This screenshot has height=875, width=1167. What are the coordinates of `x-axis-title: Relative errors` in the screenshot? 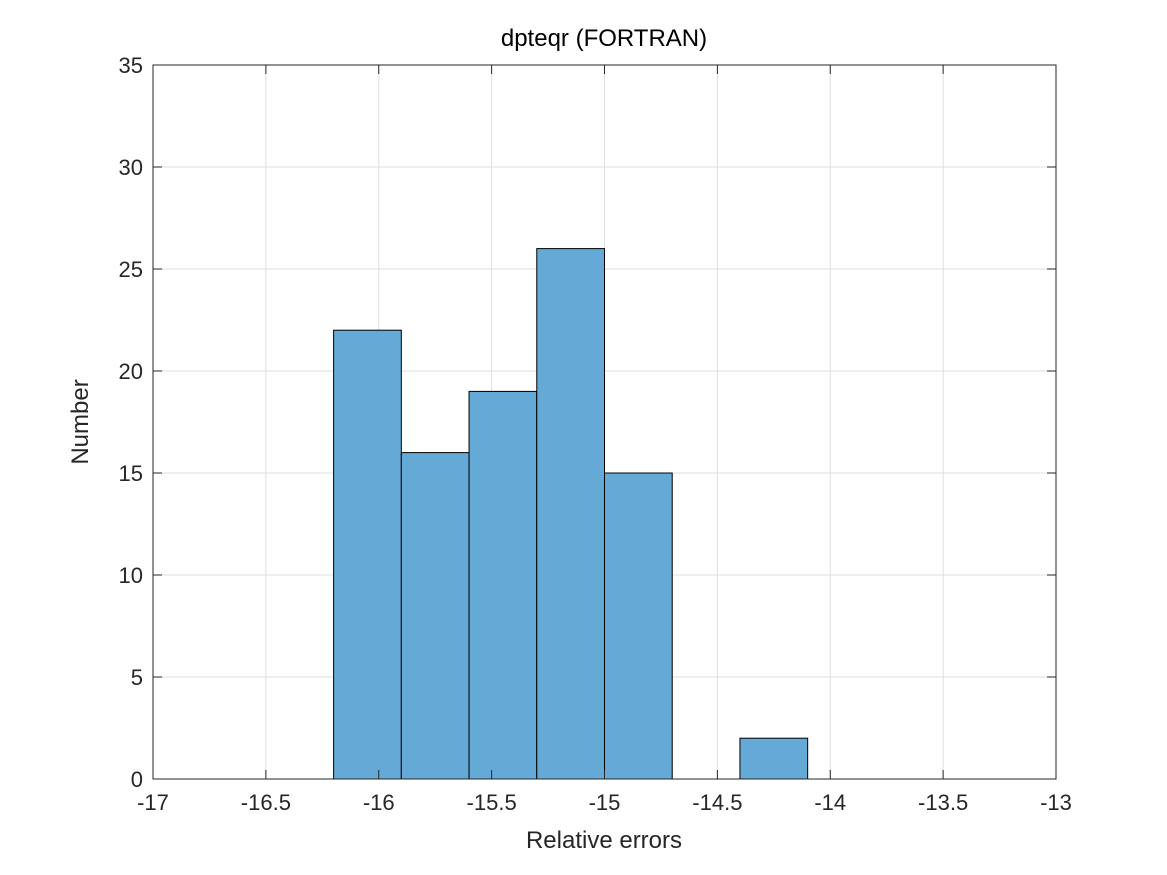 It's located at (604, 840).